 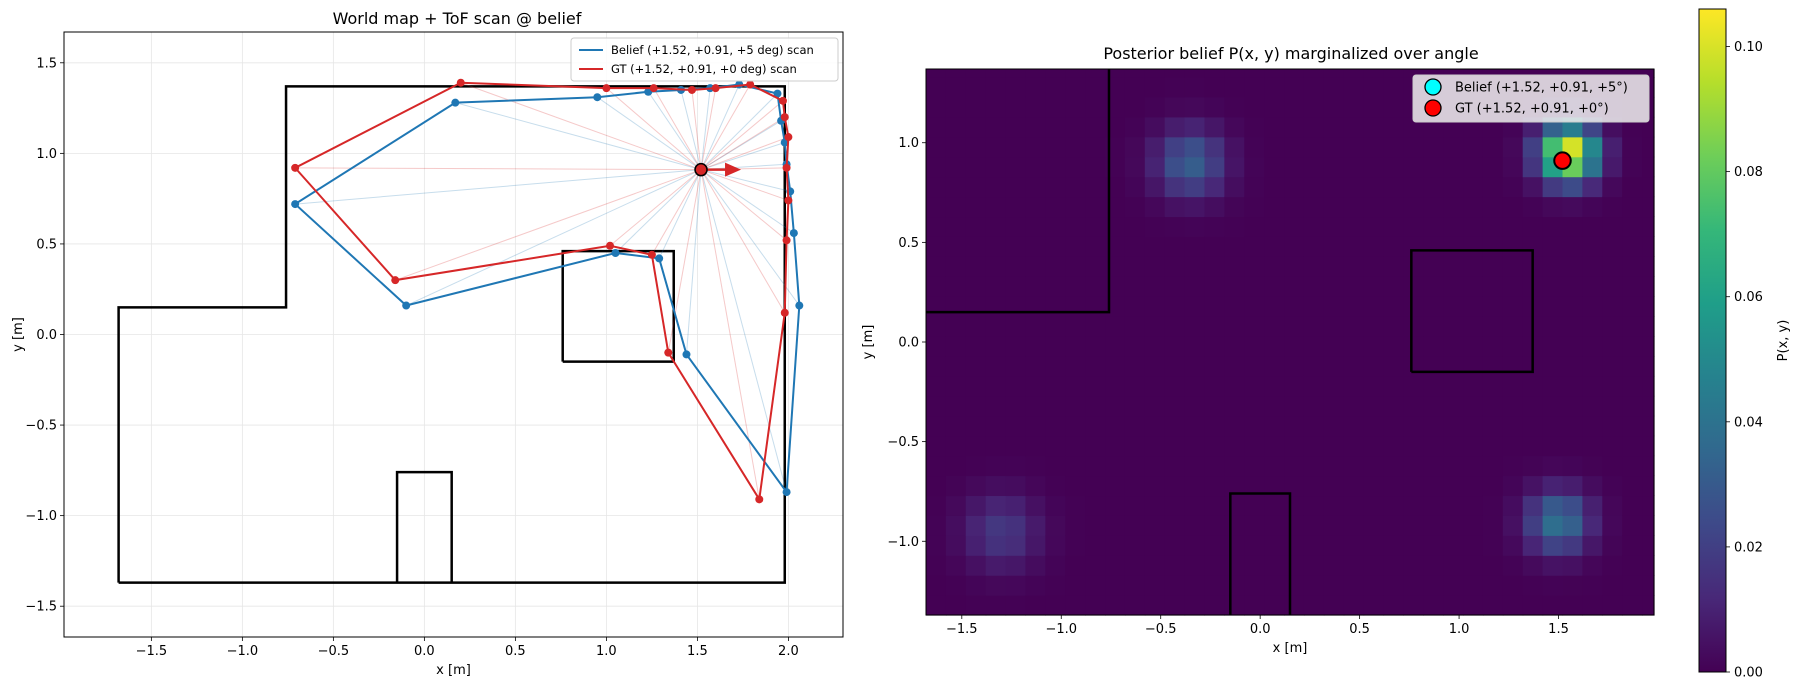 What do you see at coordinates (908, 343) in the screenshot?
I see `y-tick-label: 0.0` at bounding box center [908, 343].